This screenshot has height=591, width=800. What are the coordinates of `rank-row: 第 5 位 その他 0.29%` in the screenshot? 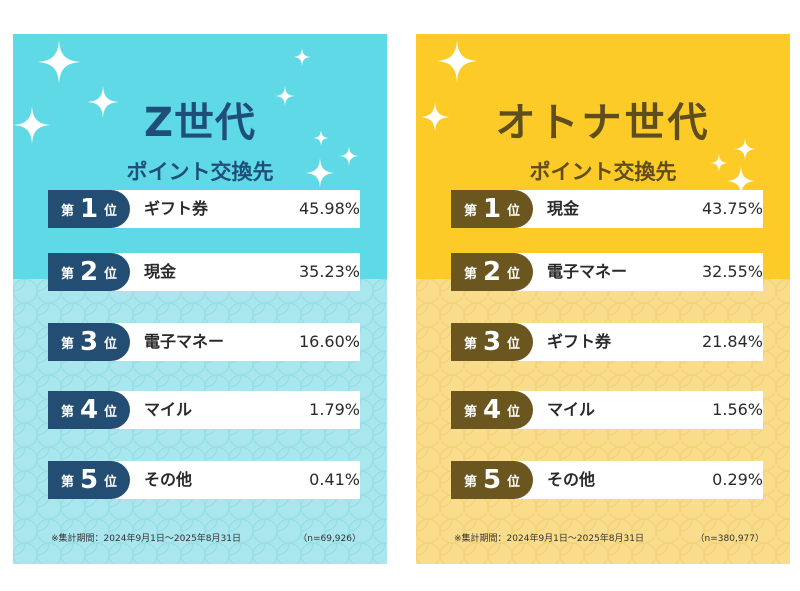 It's located at (607, 480).